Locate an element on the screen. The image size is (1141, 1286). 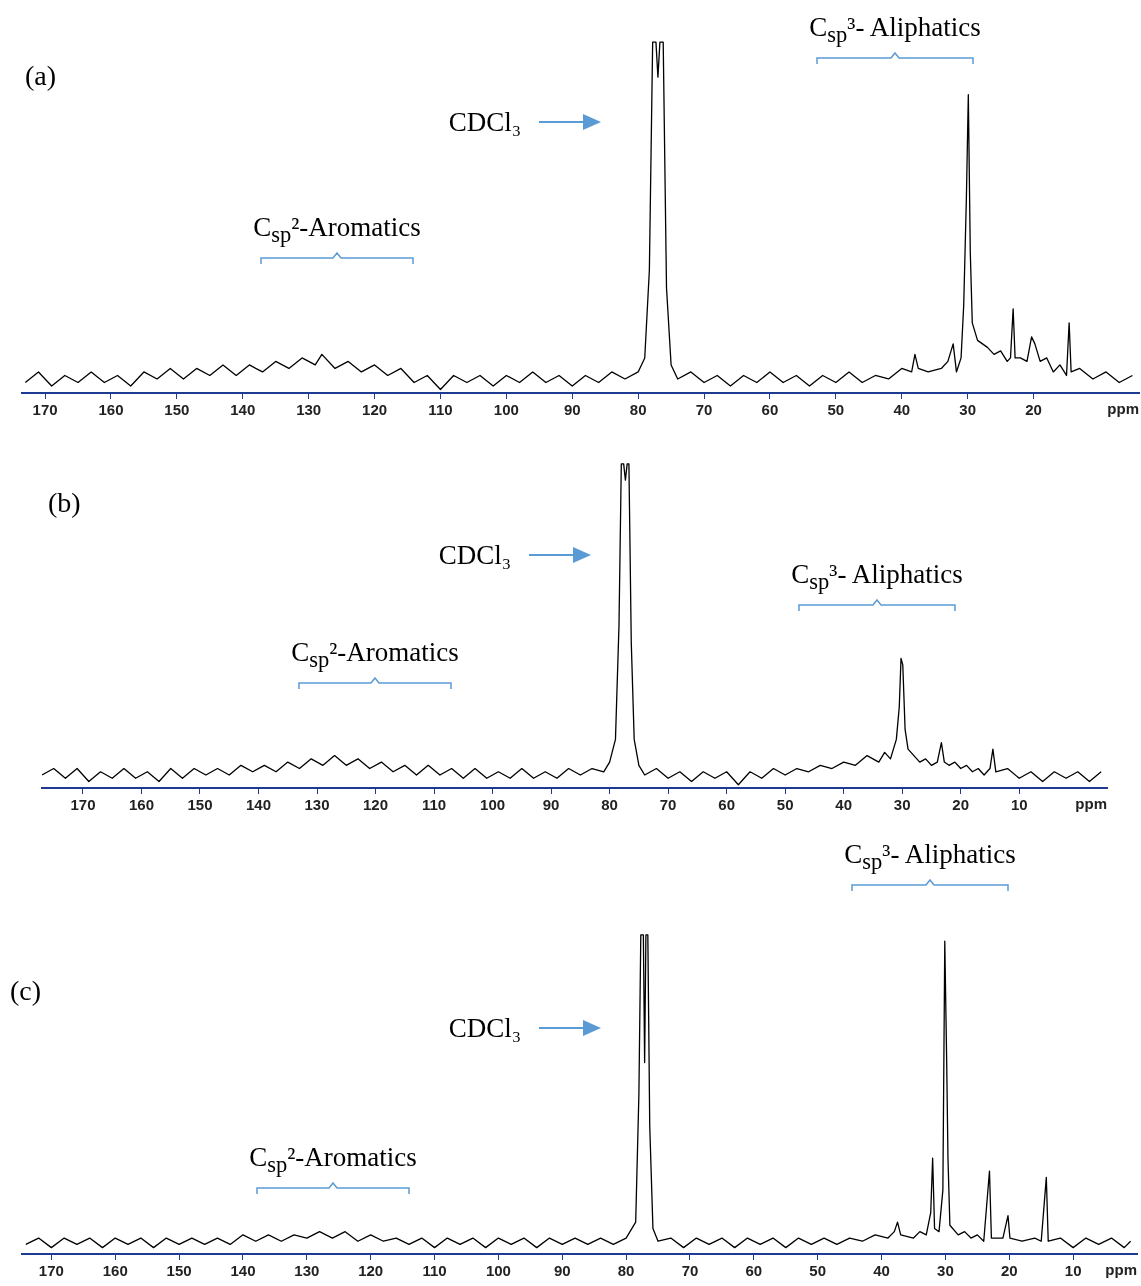
text: C$_{sp}$³- Aliphatics is located at coordinates (930, 856).